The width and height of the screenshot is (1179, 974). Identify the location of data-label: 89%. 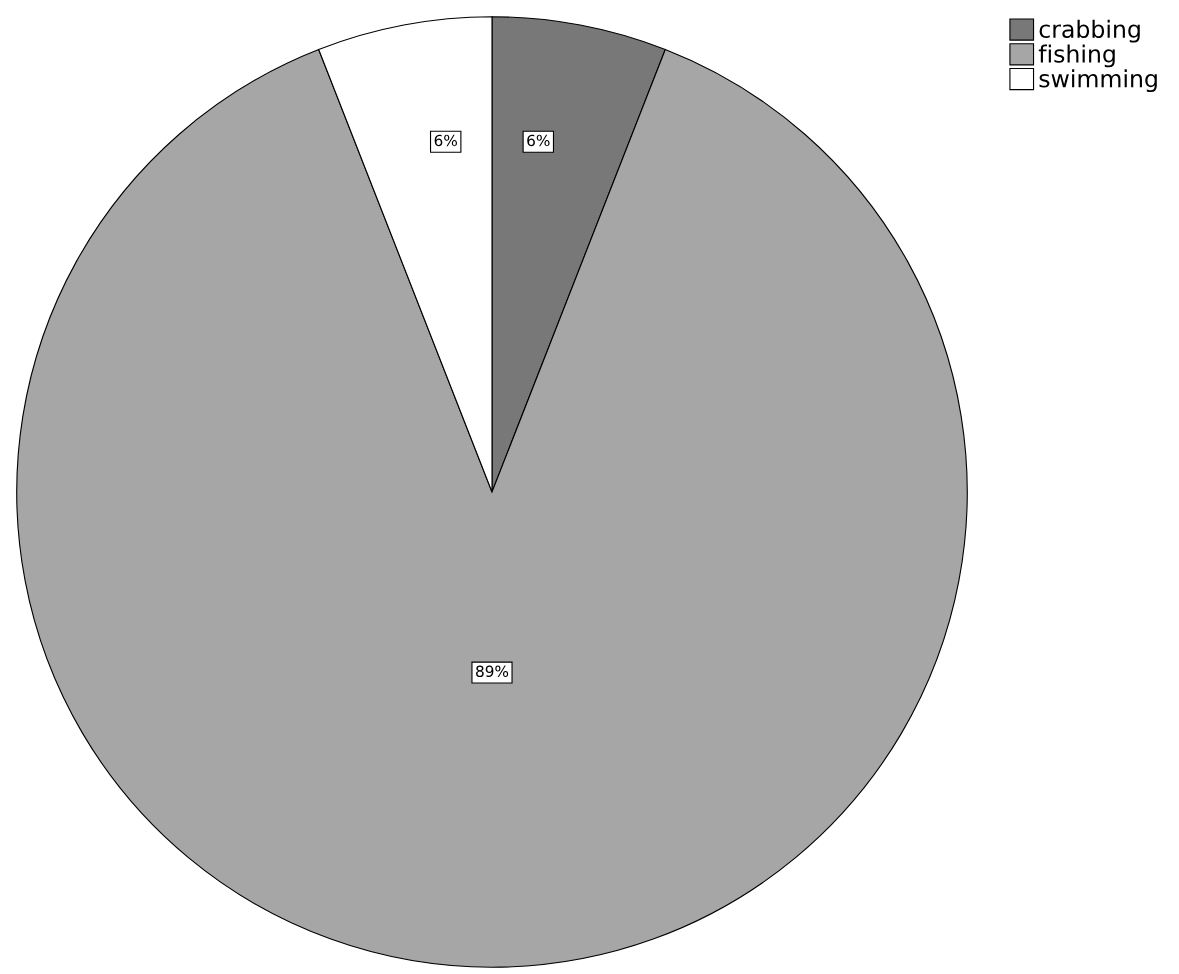
(492, 671).